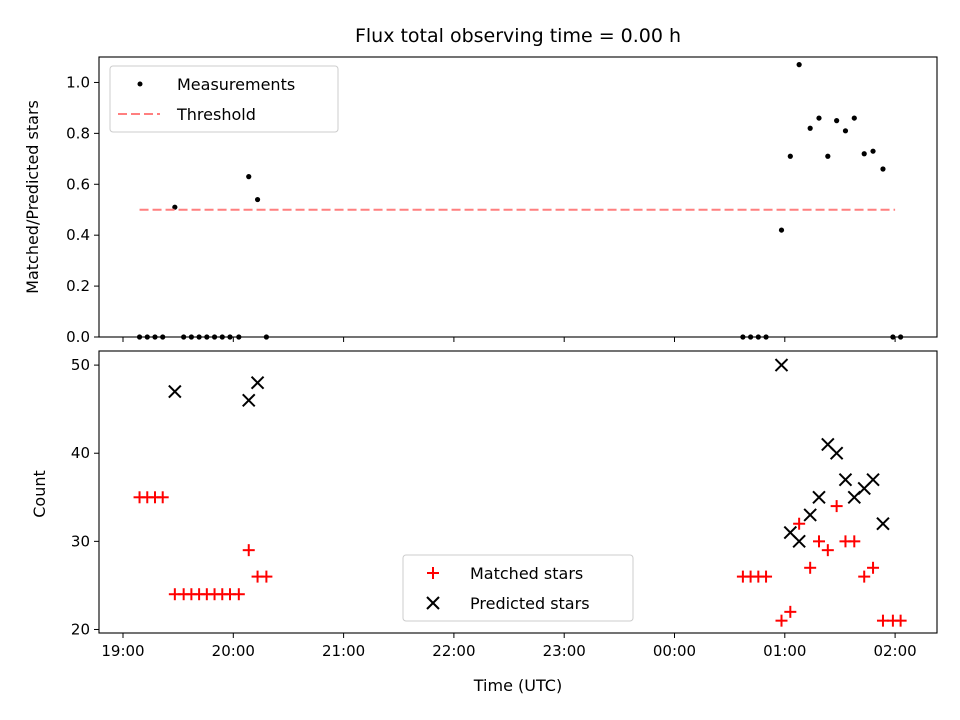 The height and width of the screenshot is (720, 960). Describe the element at coordinates (78, 235) in the screenshot. I see `top-y-tick-label: 0.4` at that location.